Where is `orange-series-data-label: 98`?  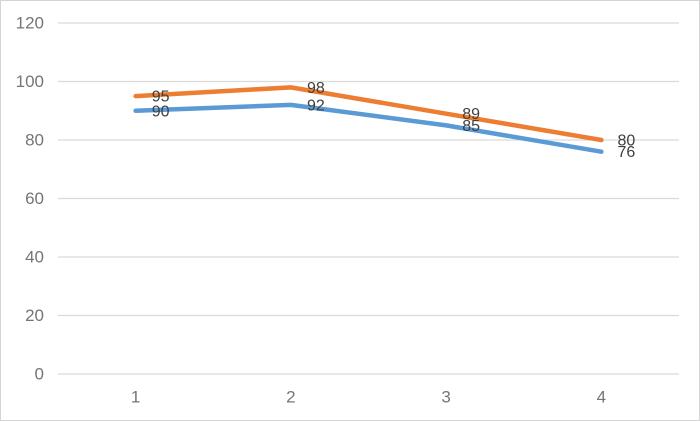
orange-series-data-label: 98 is located at coordinates (316, 88).